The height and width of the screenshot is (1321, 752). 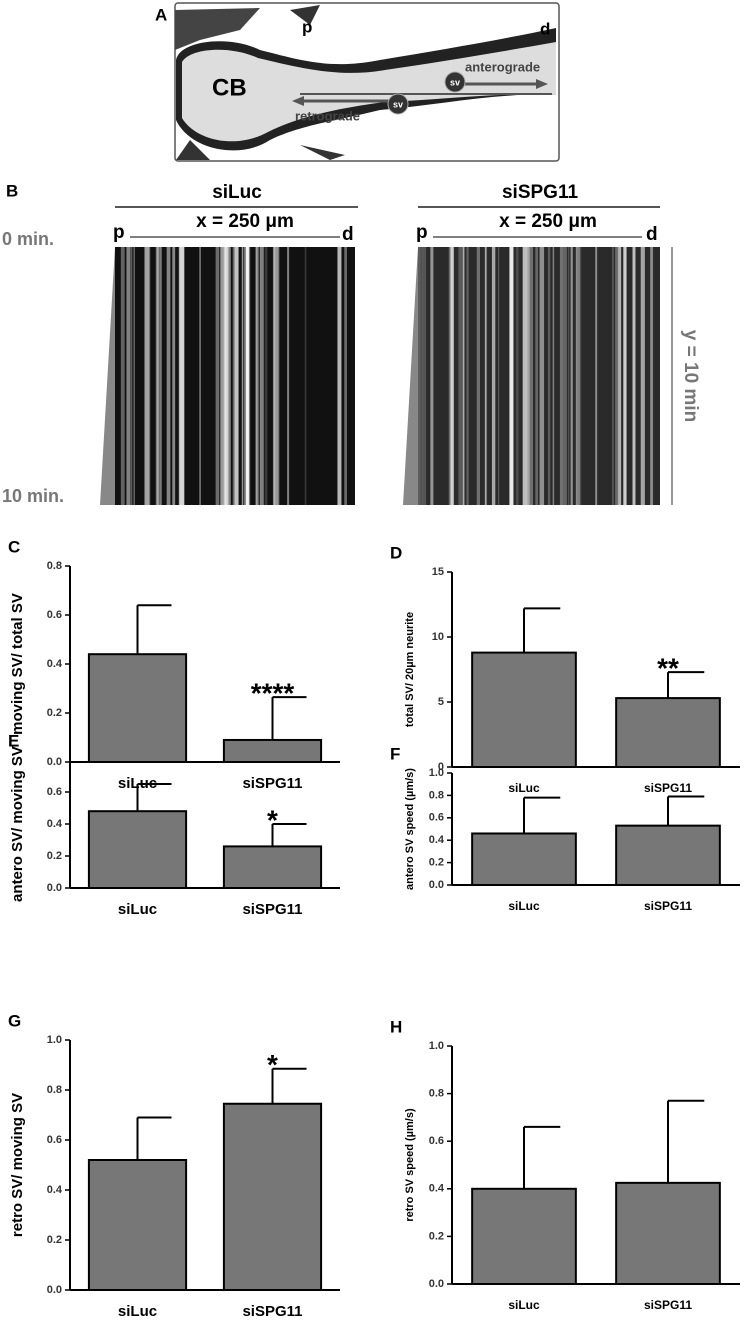 I want to click on neurite-shape, so click(x=217, y=29).